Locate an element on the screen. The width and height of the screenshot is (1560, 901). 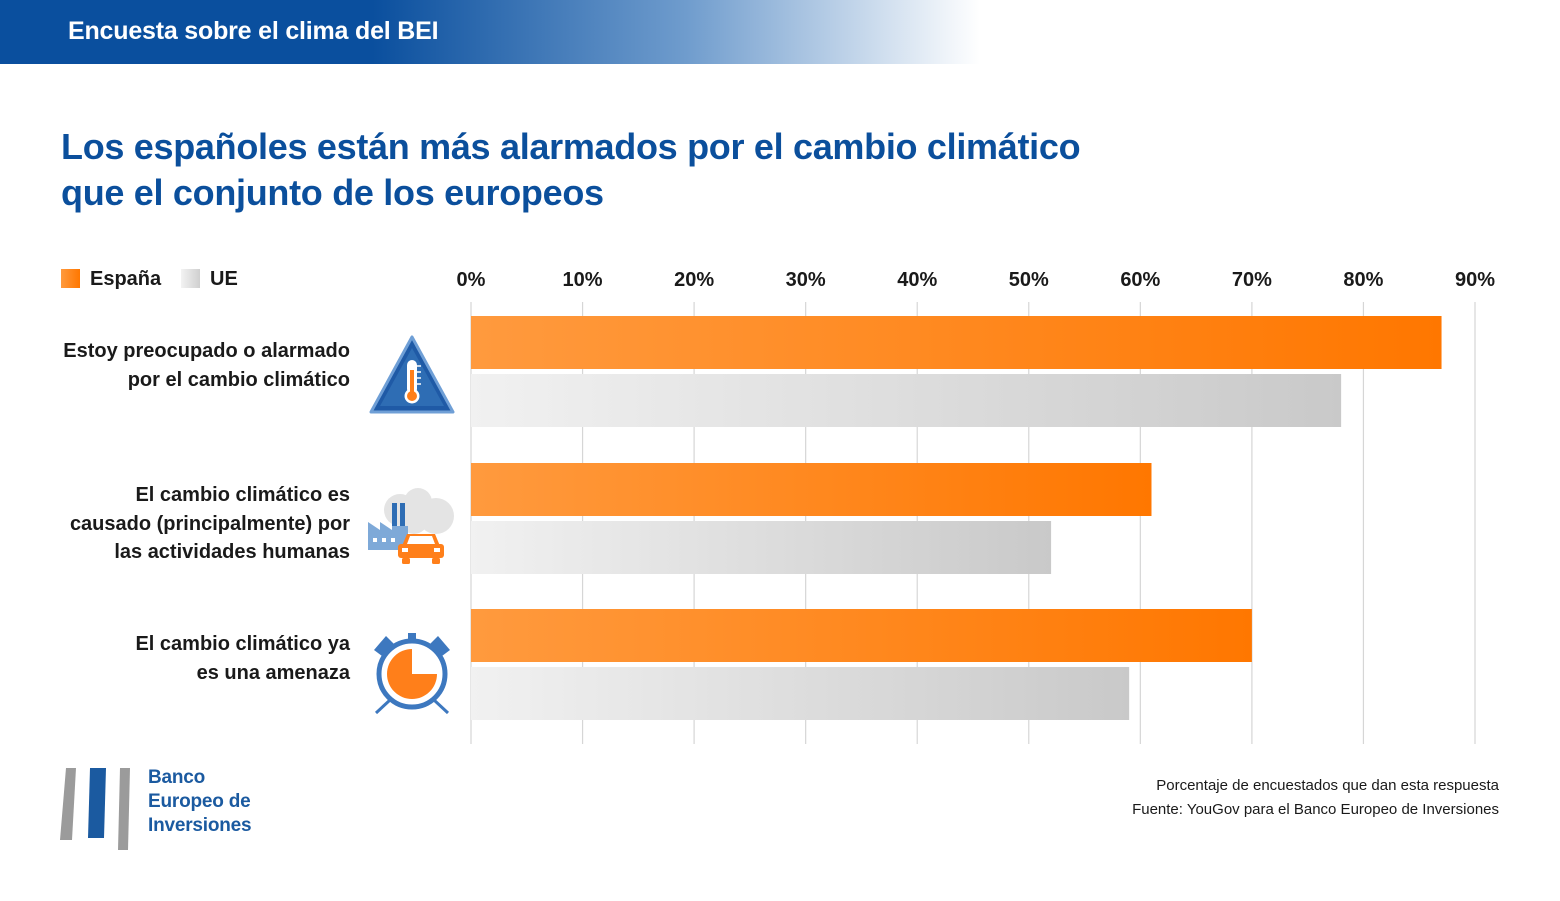
category-label-line: causado (principalmente) por is located at coordinates (209, 523).